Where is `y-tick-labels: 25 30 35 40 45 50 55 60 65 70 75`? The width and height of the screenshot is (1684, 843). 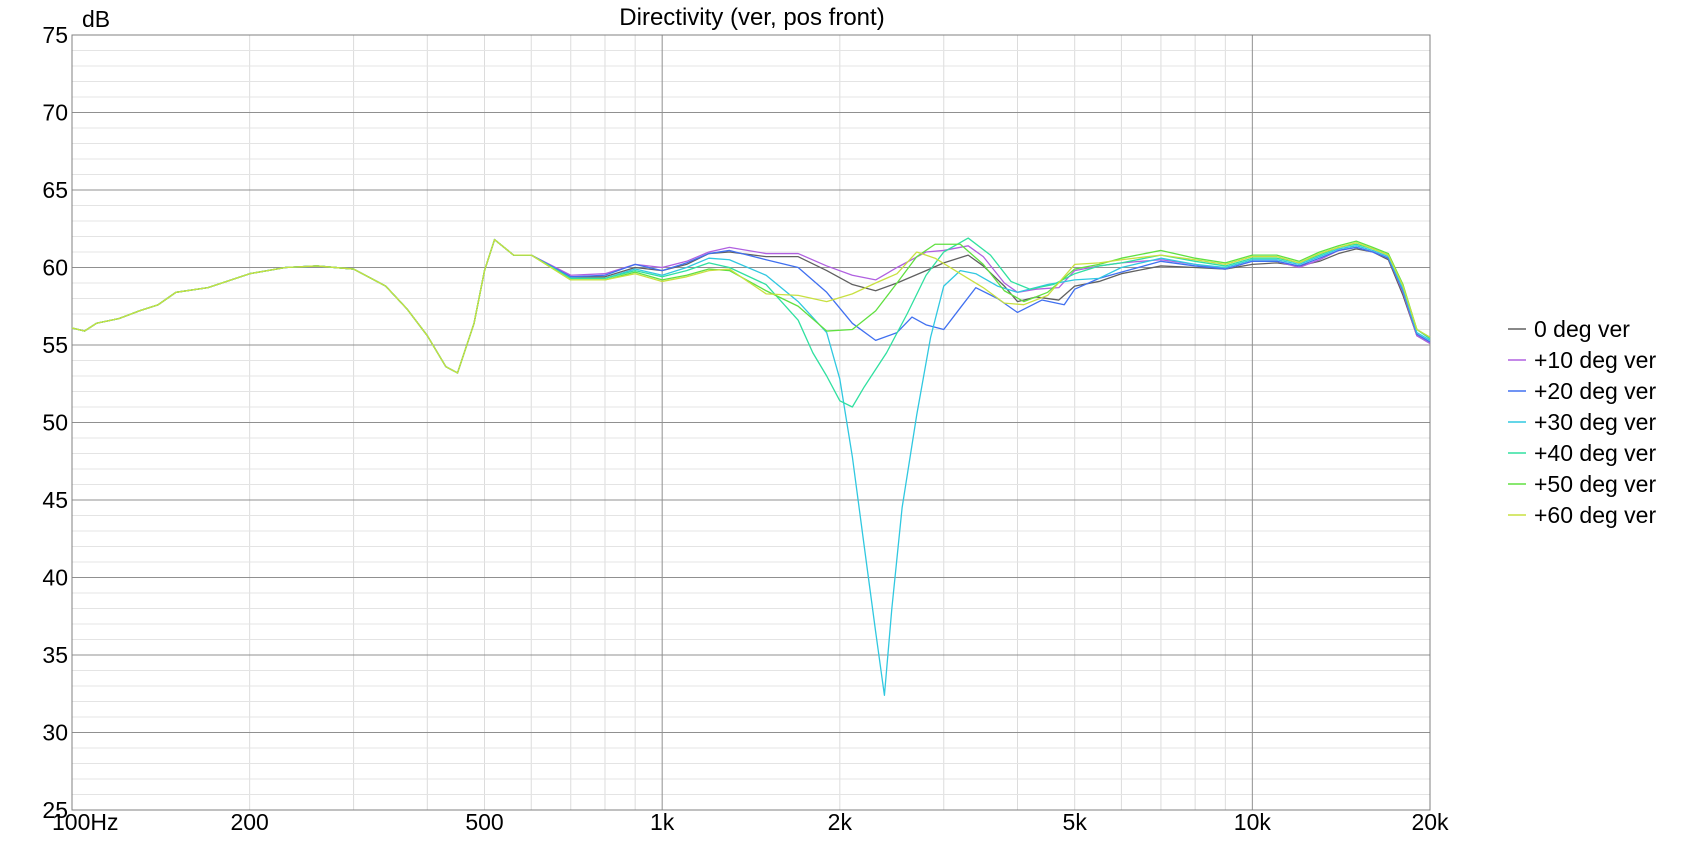 y-tick-labels: 25 30 35 40 45 50 55 60 65 70 75 is located at coordinates (55, 422).